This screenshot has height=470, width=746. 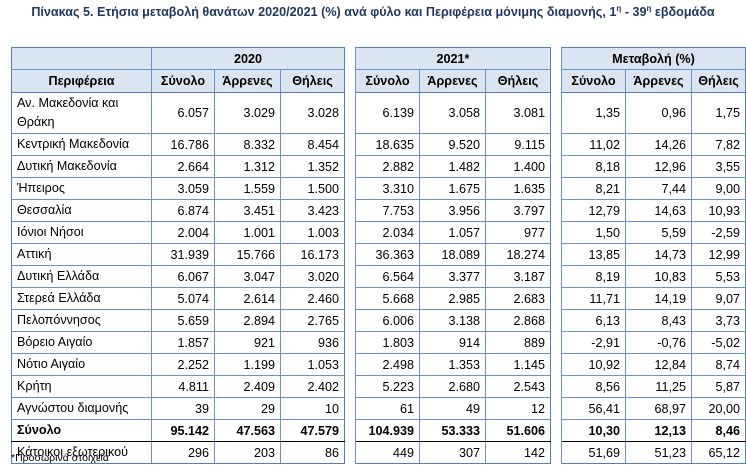 What do you see at coordinates (718, 232) in the screenshot?
I see `value-cell: -2,59` at bounding box center [718, 232].